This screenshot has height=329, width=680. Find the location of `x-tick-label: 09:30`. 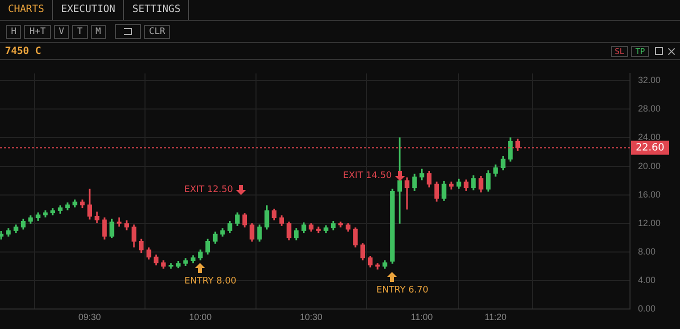

x-tick-label: 09:30 is located at coordinates (89, 317).